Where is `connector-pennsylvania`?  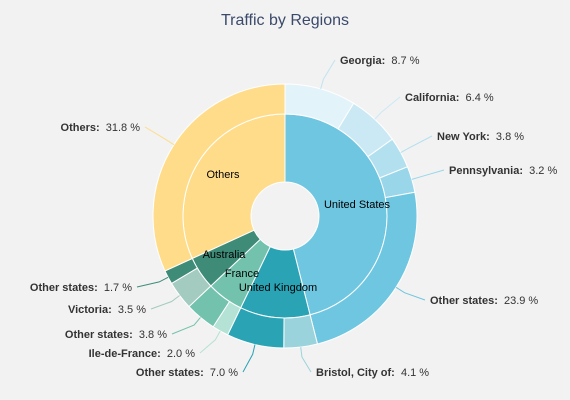
connector-pennsylvania is located at coordinates (428, 174).